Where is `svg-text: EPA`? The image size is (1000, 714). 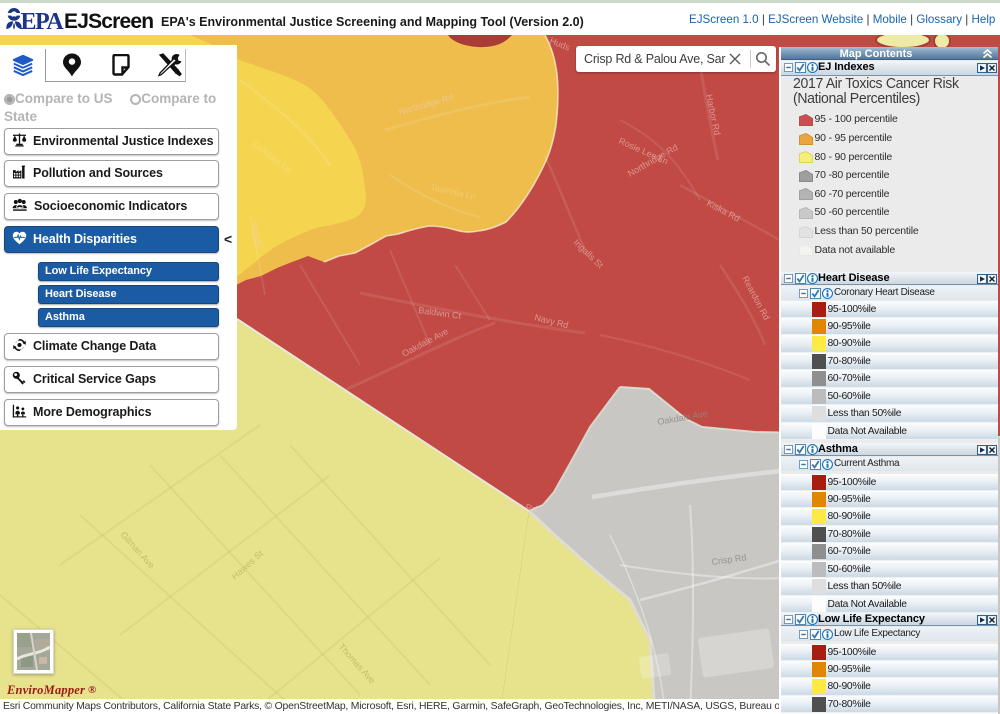
svg-text: EPA is located at coordinates (43, 21).